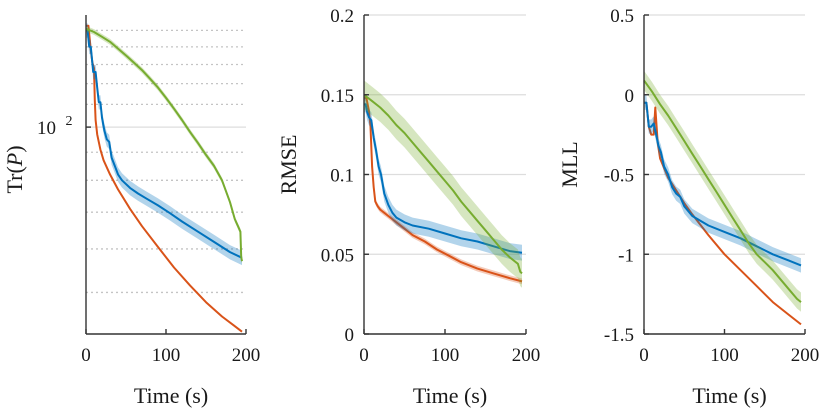 The image size is (830, 418). What do you see at coordinates (288, 165) in the screenshot?
I see `y-axis-label: RMSE` at bounding box center [288, 165].